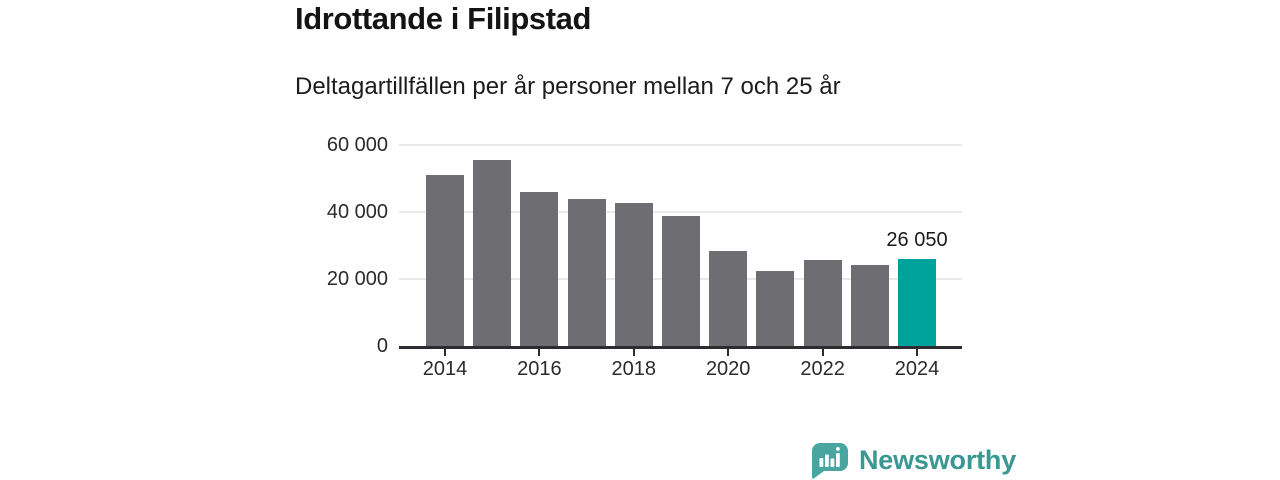 This screenshot has height=480, width=1280. I want to click on y-tick-label: 40 000, so click(357, 212).